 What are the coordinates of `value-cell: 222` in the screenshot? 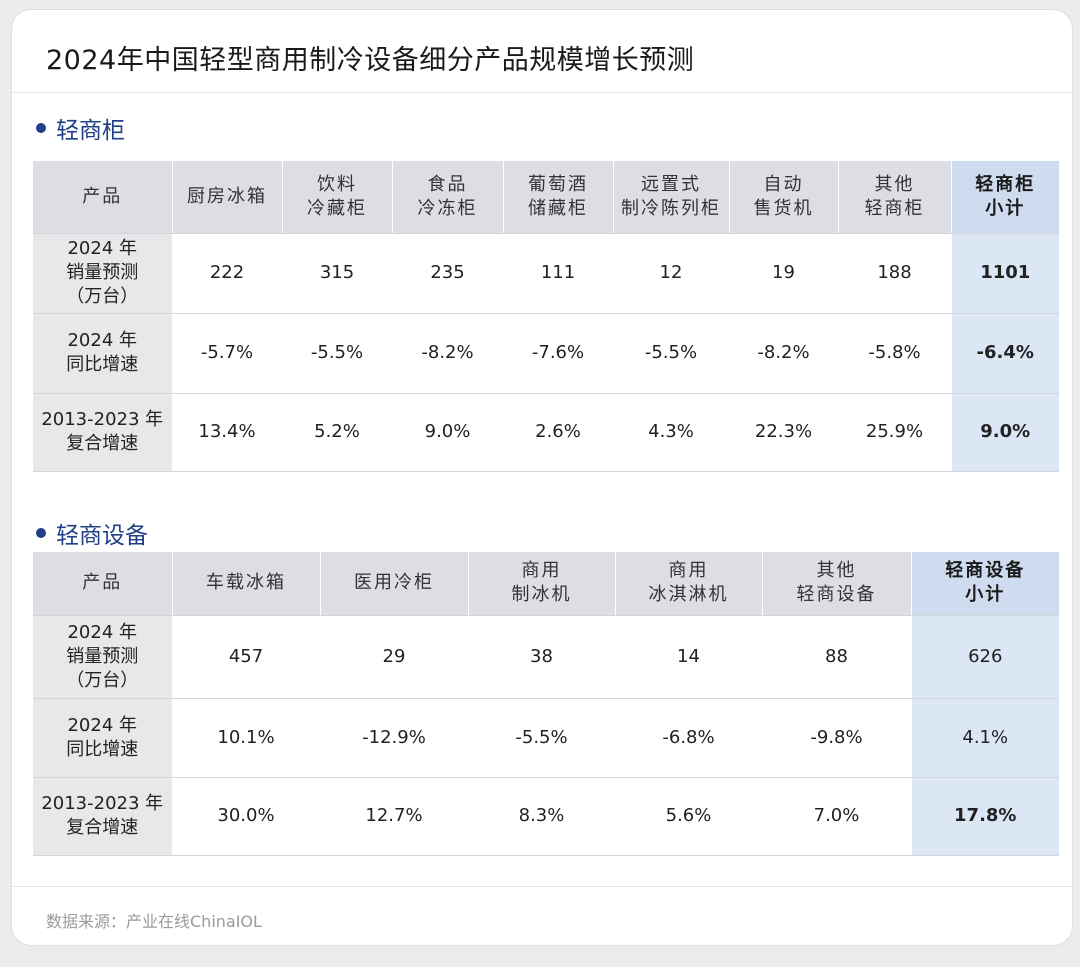 It's located at (227, 273).